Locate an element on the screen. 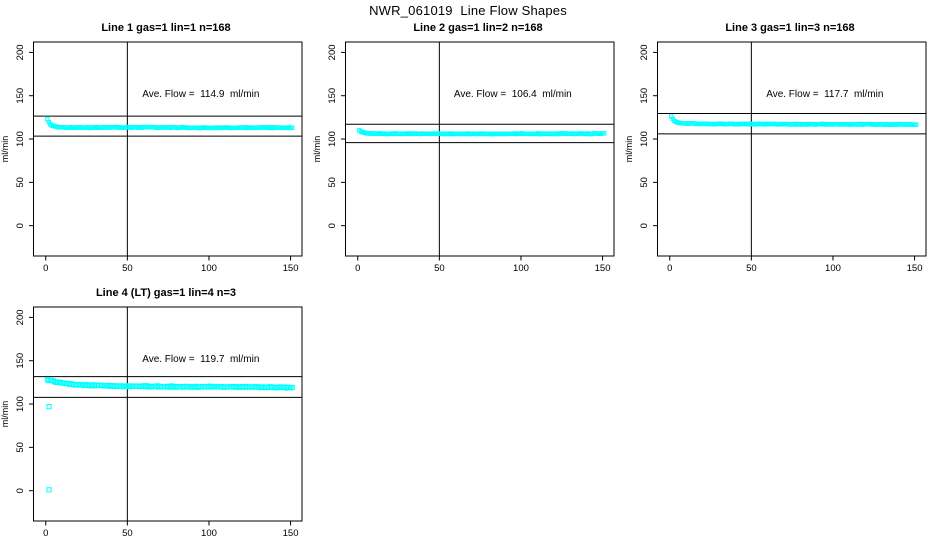 The height and width of the screenshot is (540, 936). ave-flow-annotation: Ave. Flow = 106.4 ml/min is located at coordinates (512, 94).